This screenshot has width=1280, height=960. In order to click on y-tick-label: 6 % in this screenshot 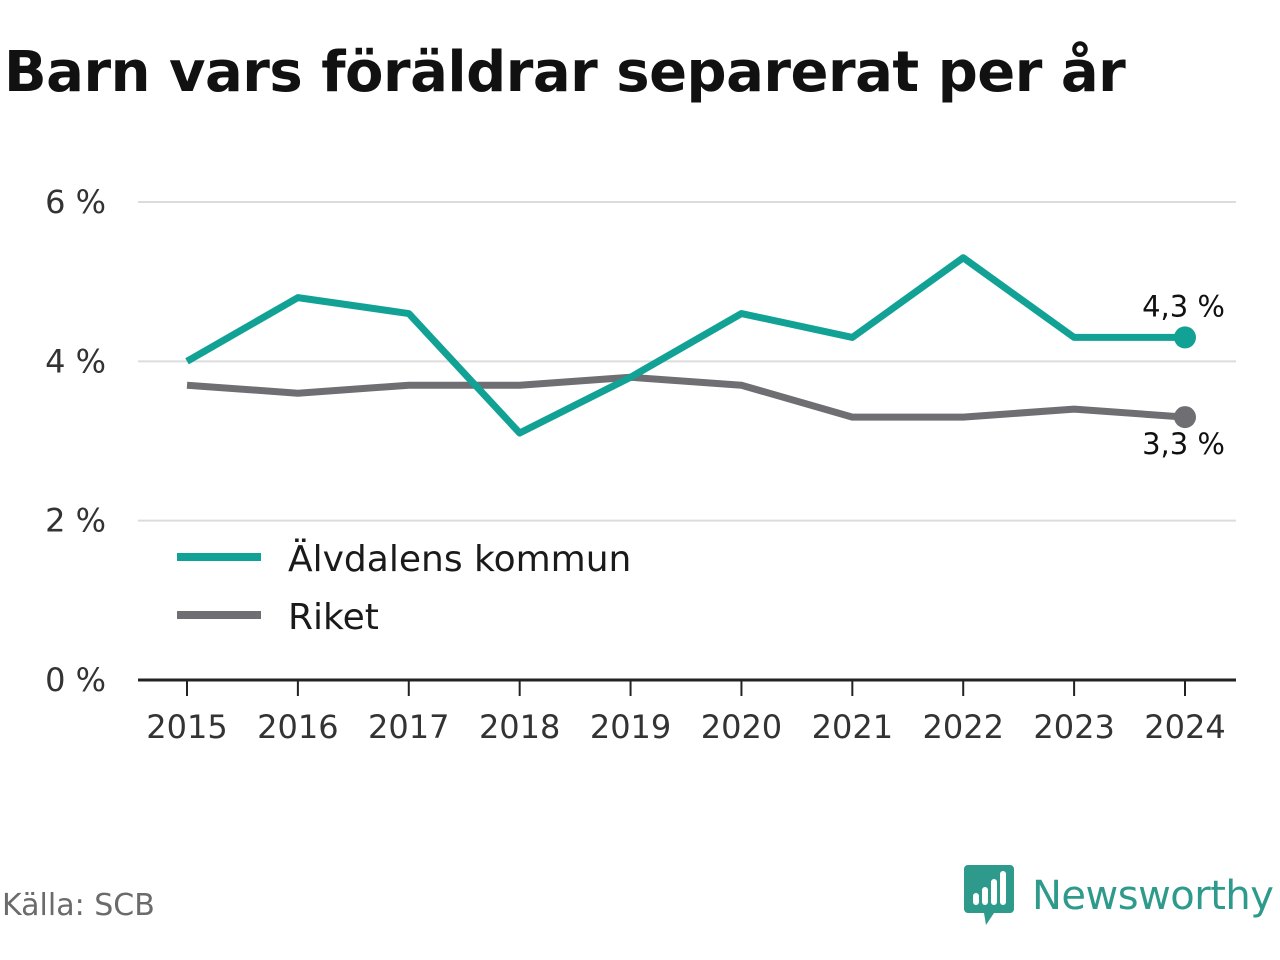, I will do `click(75, 202)`.